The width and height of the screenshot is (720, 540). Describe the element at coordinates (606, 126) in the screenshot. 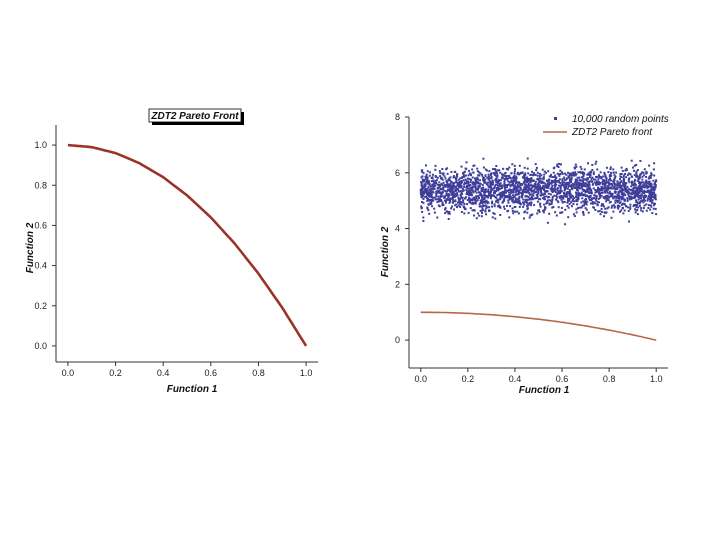

I see `right-legend: 10,000 random points ZDT2 Pareto front` at that location.